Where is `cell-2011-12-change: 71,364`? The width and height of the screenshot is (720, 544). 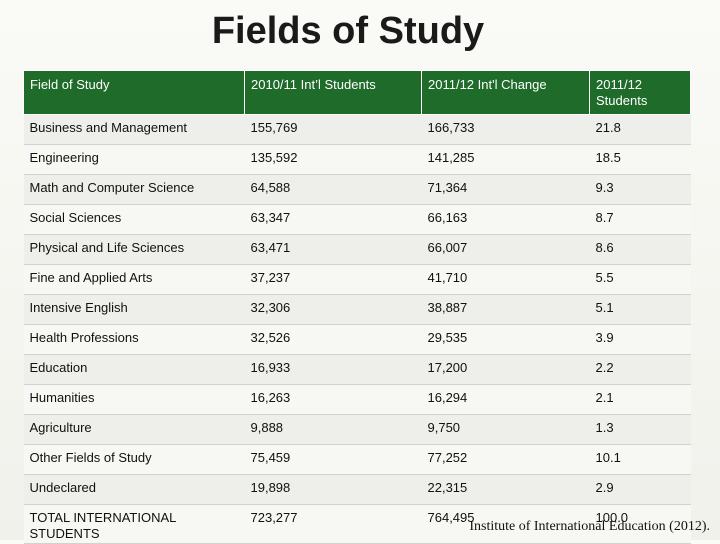
cell-2011-12-change: 71,364 is located at coordinates (505, 189).